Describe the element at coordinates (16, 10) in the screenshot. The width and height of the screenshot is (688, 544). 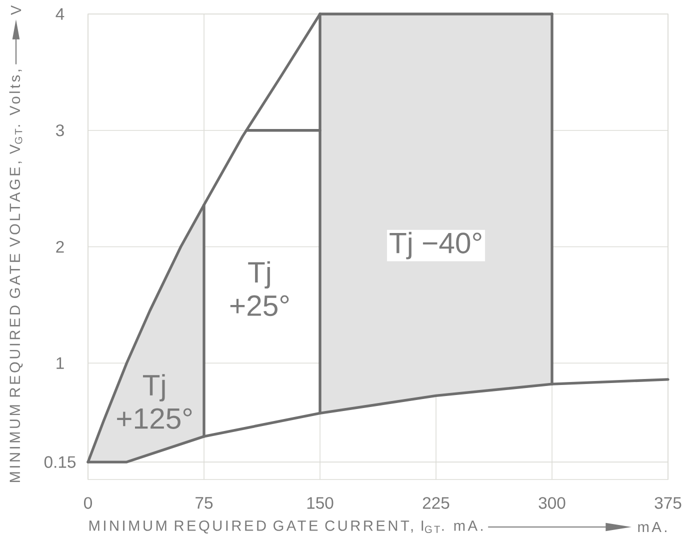
I see `text: V` at that location.